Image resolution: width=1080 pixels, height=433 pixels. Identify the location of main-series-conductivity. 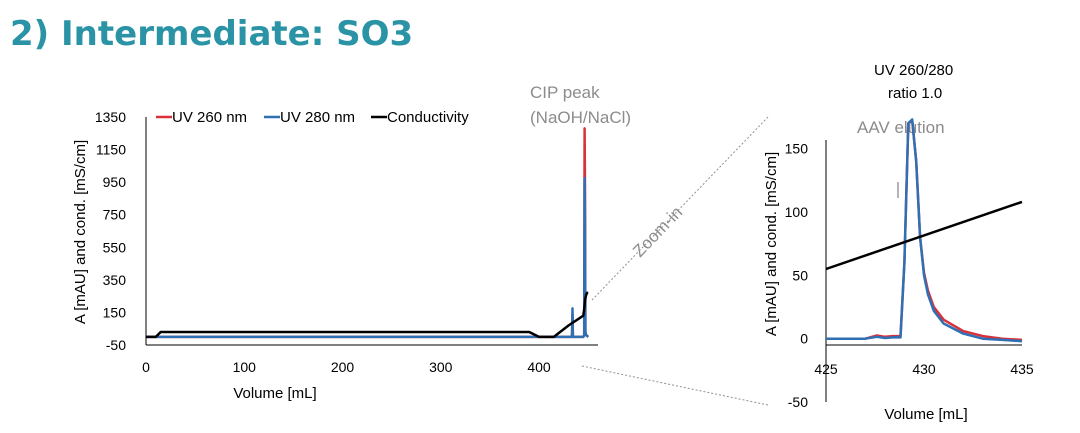
(367, 315).